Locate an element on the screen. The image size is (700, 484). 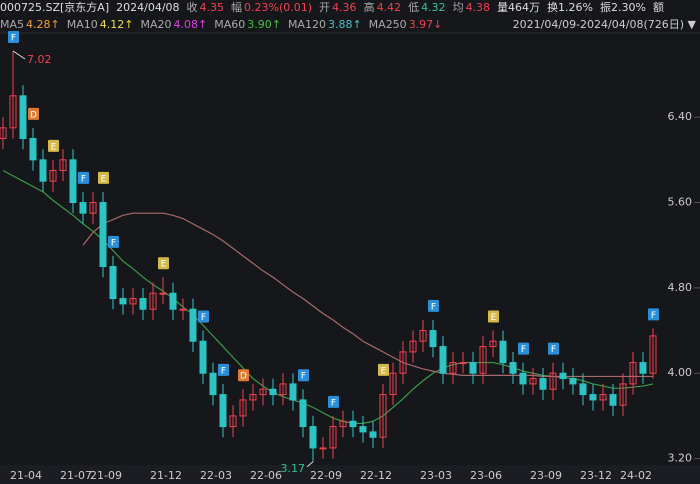
header-label: 高 is located at coordinates (369, 7).